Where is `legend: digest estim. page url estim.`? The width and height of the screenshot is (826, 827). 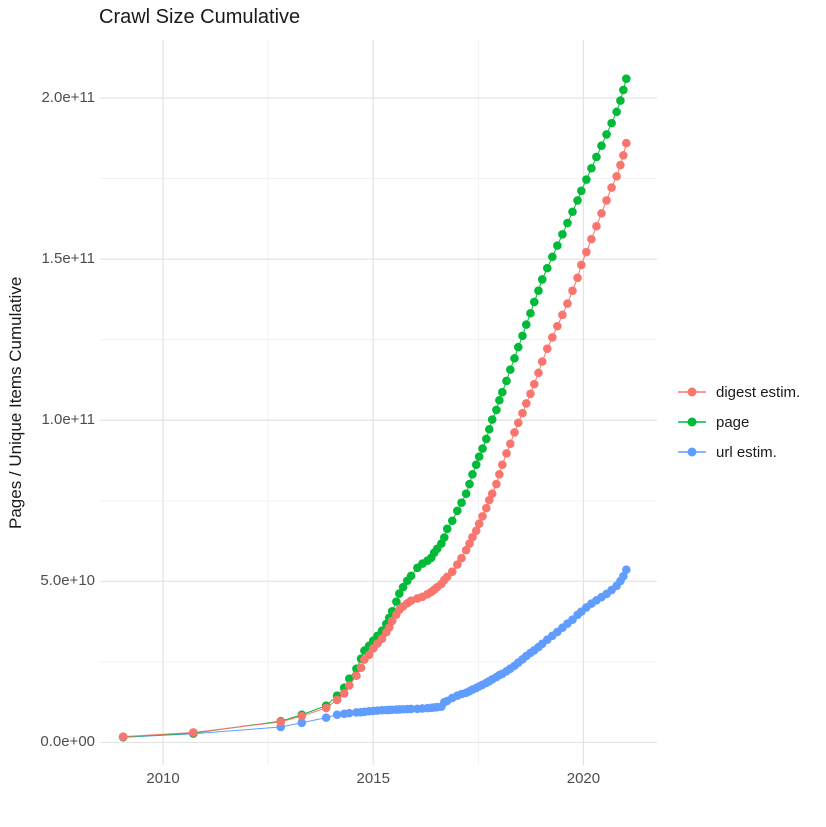
legend: digest estim. page url estim. is located at coordinates (738, 422).